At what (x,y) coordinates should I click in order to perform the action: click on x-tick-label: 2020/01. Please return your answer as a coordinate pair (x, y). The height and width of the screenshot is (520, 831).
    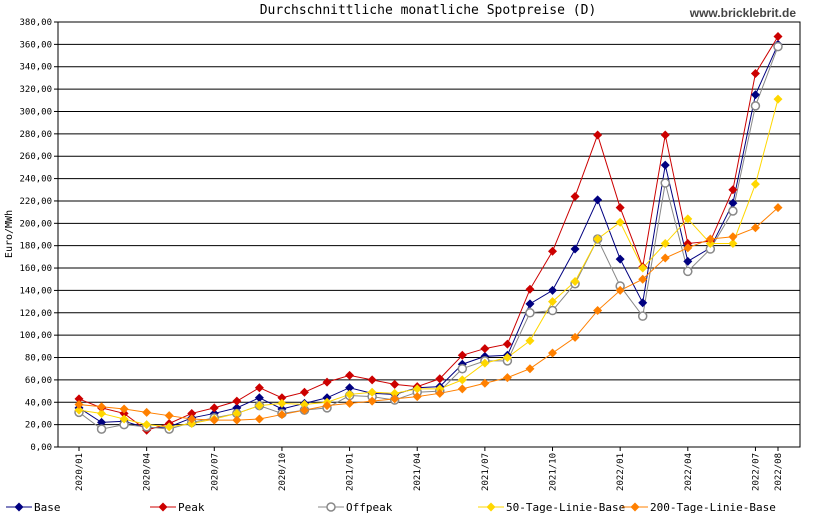
    Looking at the image, I should click on (80, 472).